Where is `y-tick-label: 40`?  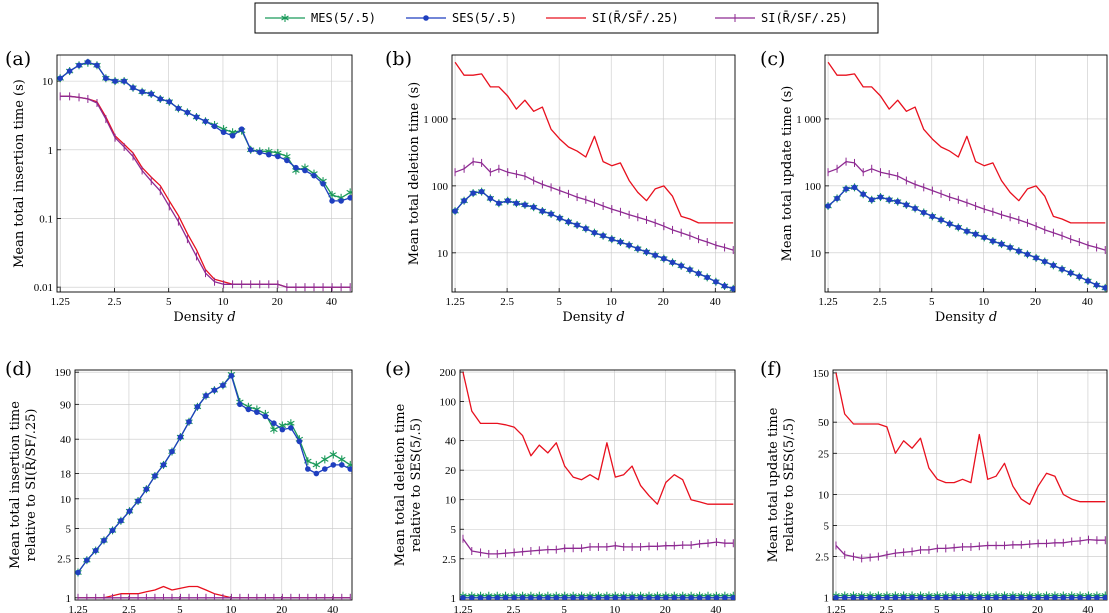 y-tick-label: 40 is located at coordinates (66, 440).